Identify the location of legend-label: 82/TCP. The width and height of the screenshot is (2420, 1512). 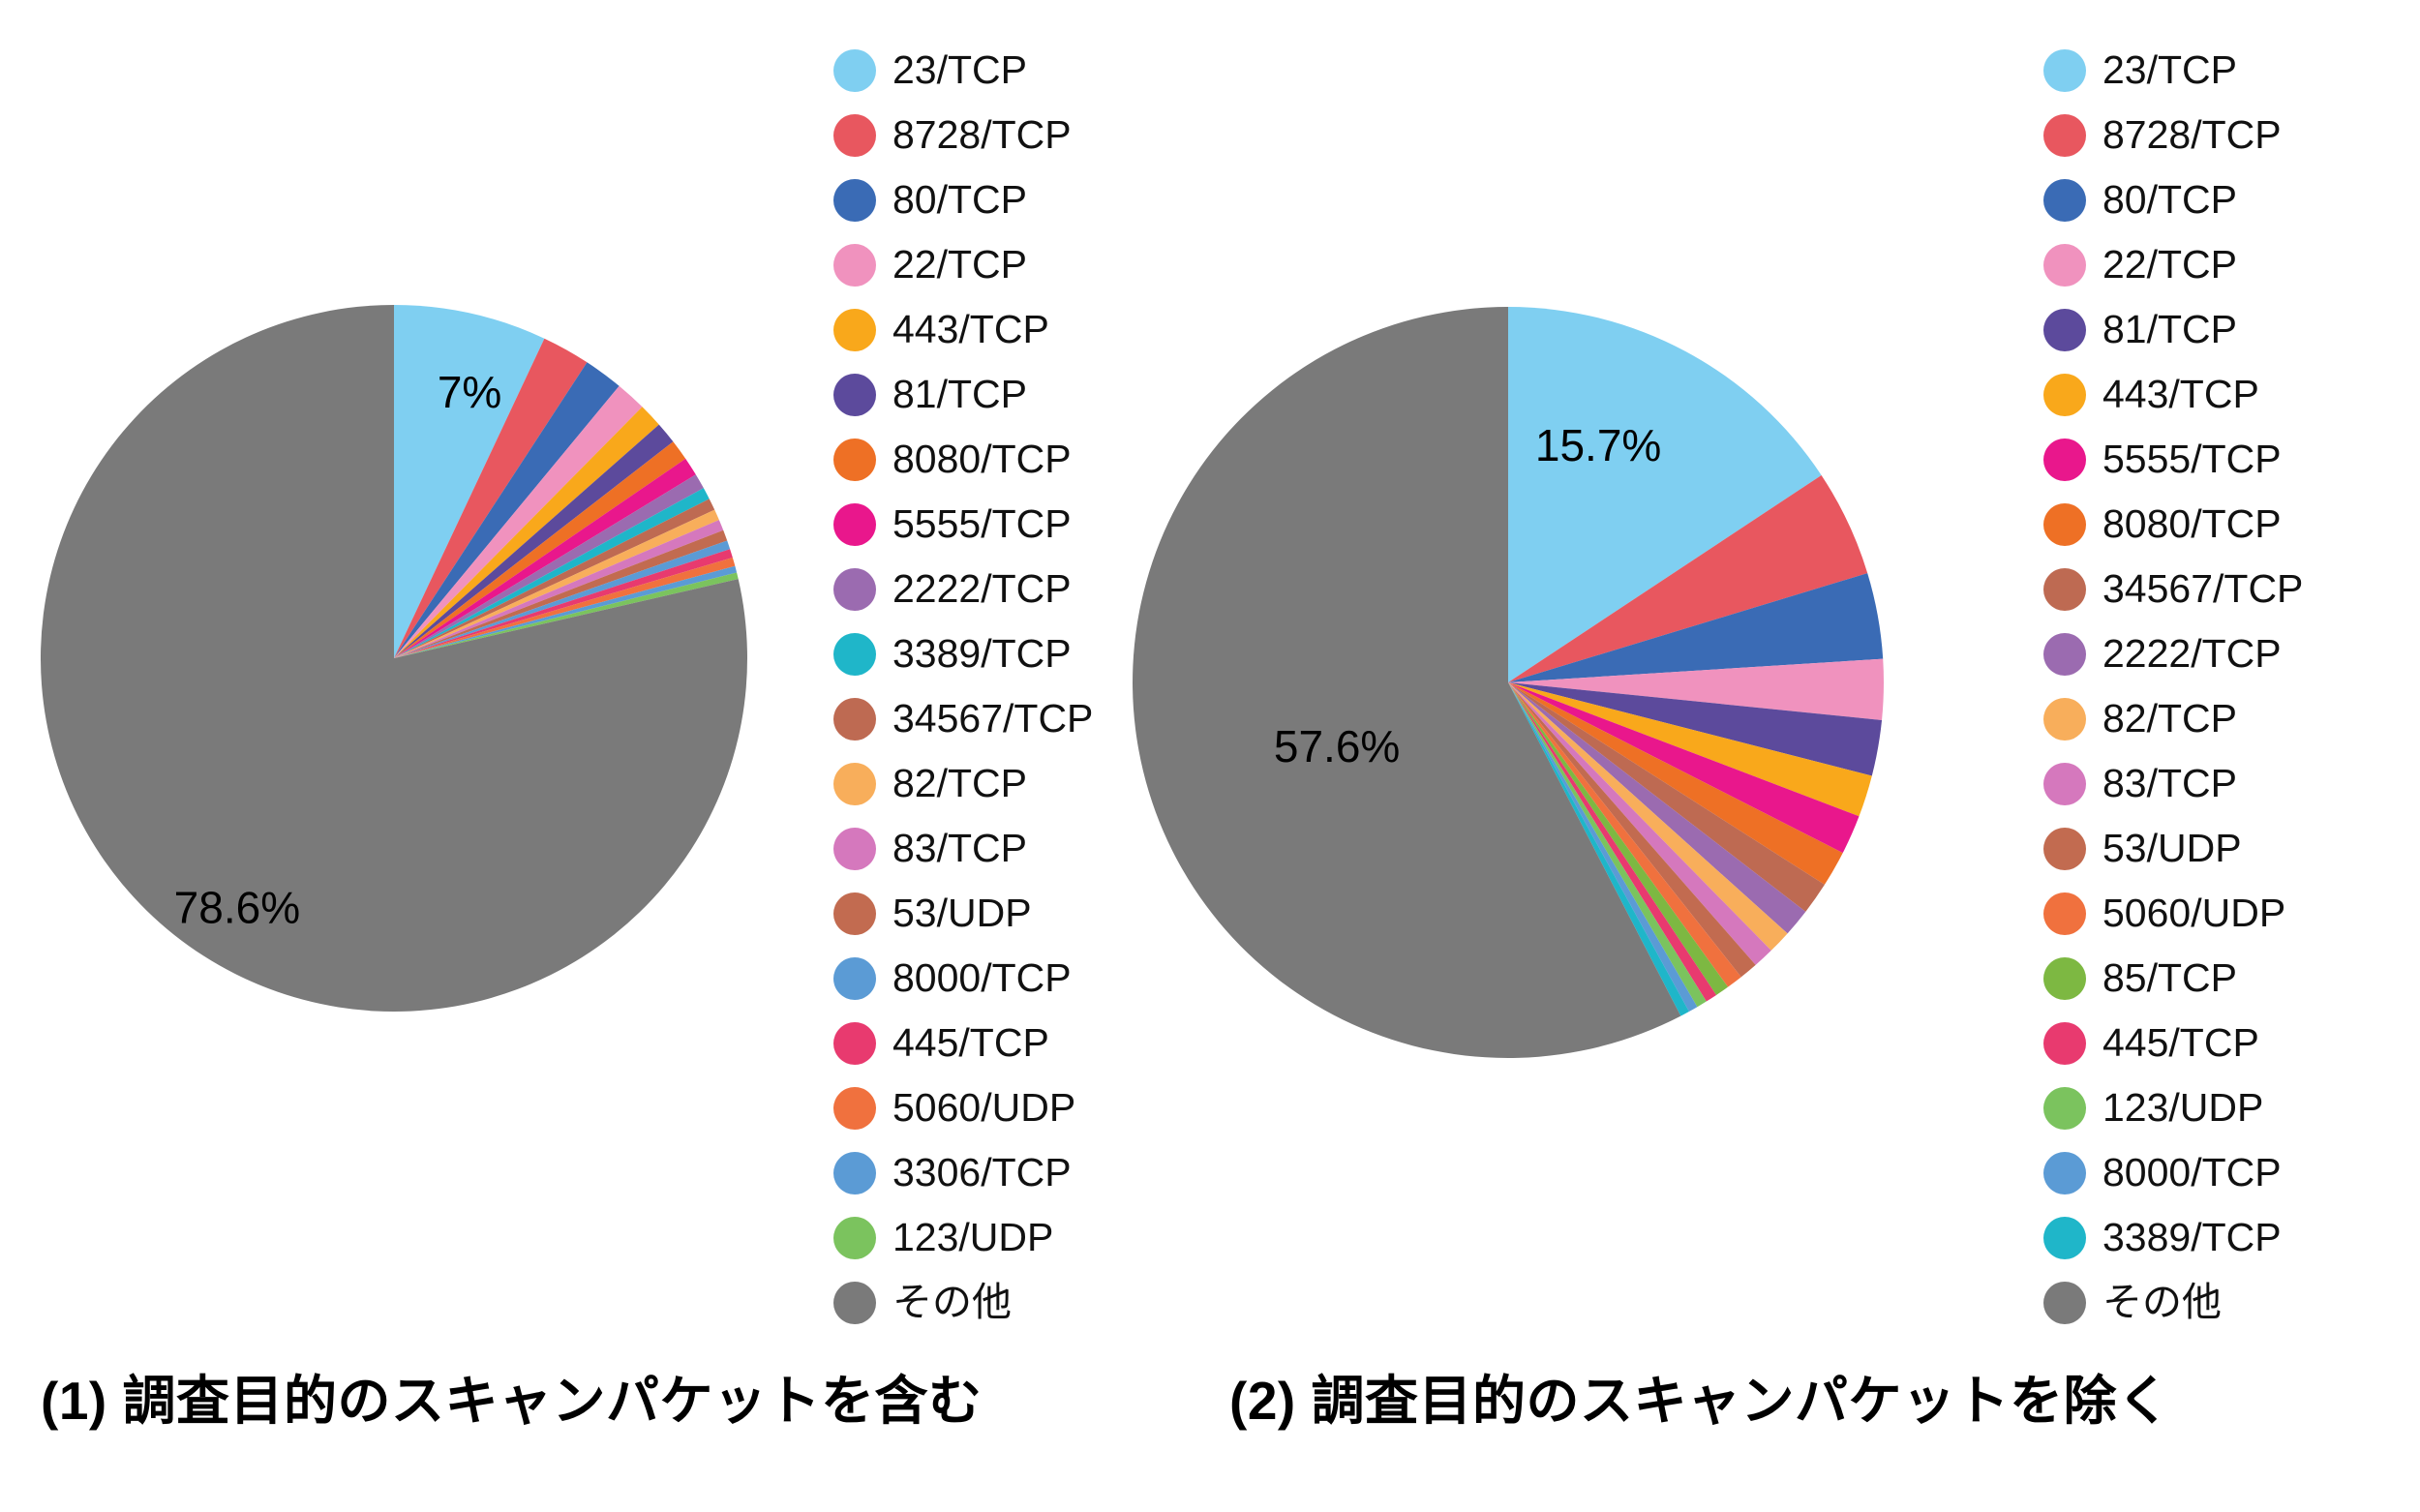
(959, 783).